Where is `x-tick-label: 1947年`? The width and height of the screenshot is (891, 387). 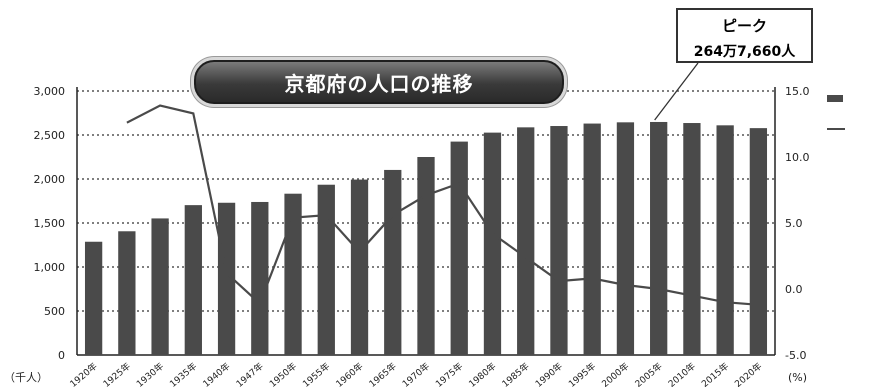 x-tick-label: 1947年 is located at coordinates (250, 373).